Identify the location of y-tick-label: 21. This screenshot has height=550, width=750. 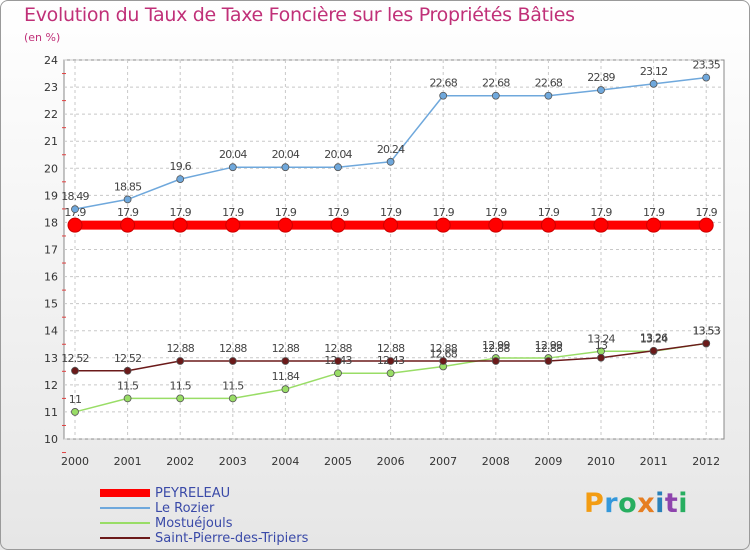
(51, 141).